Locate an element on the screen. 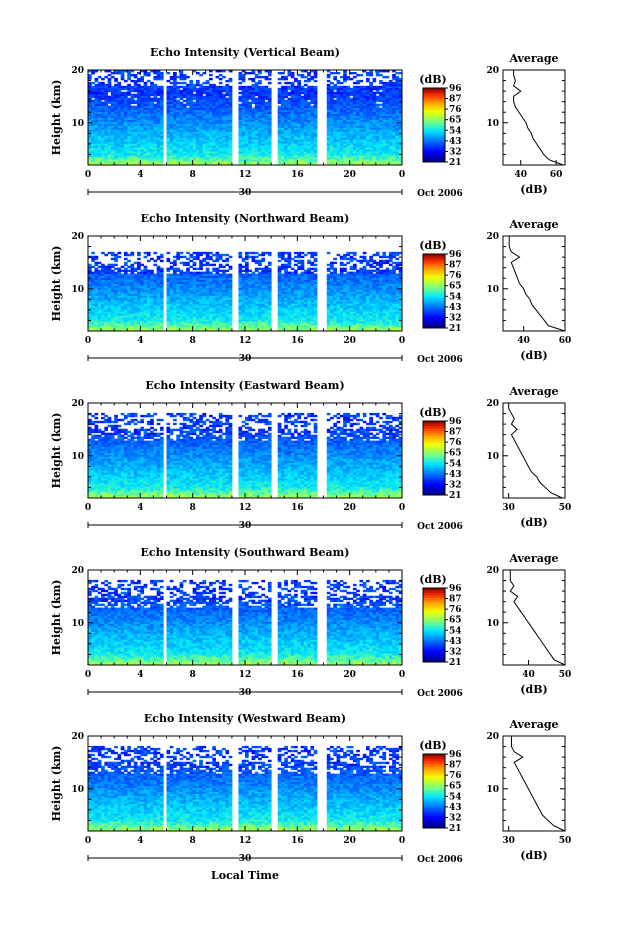 The height and width of the screenshot is (933, 620). avg-x-label: (dB) is located at coordinates (533, 189).